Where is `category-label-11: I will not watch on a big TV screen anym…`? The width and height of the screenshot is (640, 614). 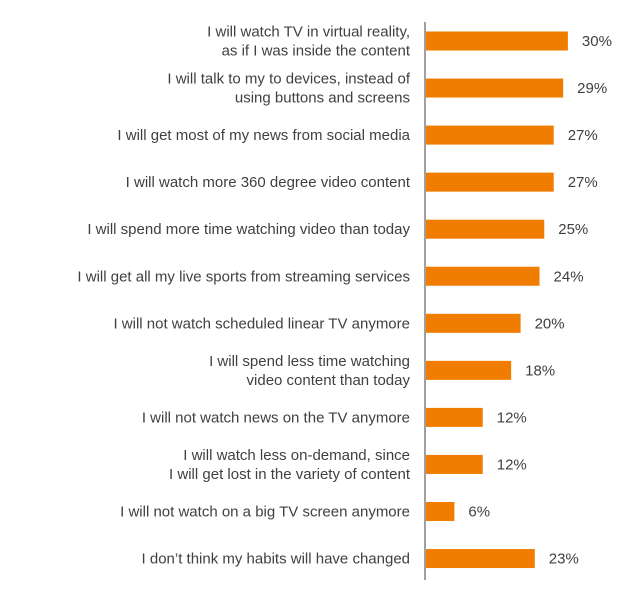 category-label-11: I will not watch on a big TV screen anym… is located at coordinates (265, 512).